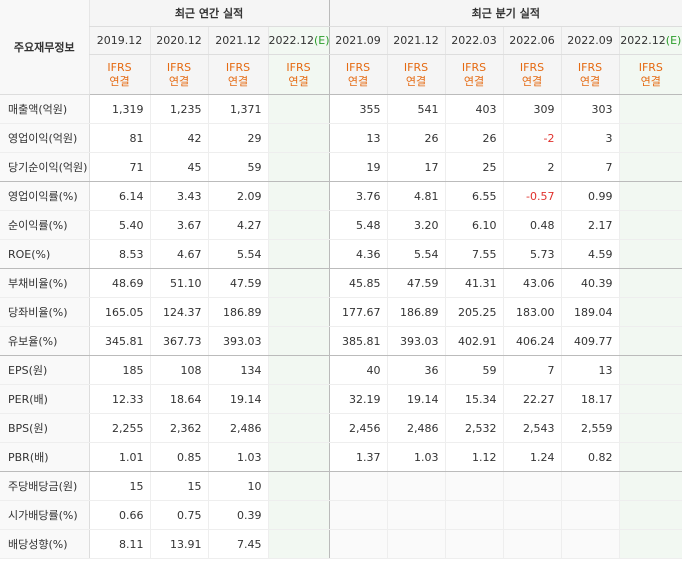  I want to click on annual-value-cell: 108, so click(178, 370).